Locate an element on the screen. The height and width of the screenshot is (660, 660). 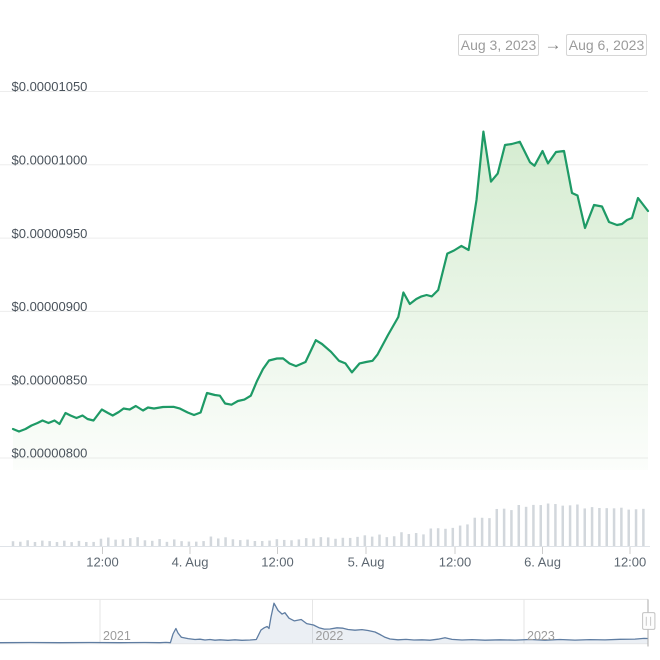
svg-text: 6. Aug is located at coordinates (542, 562).